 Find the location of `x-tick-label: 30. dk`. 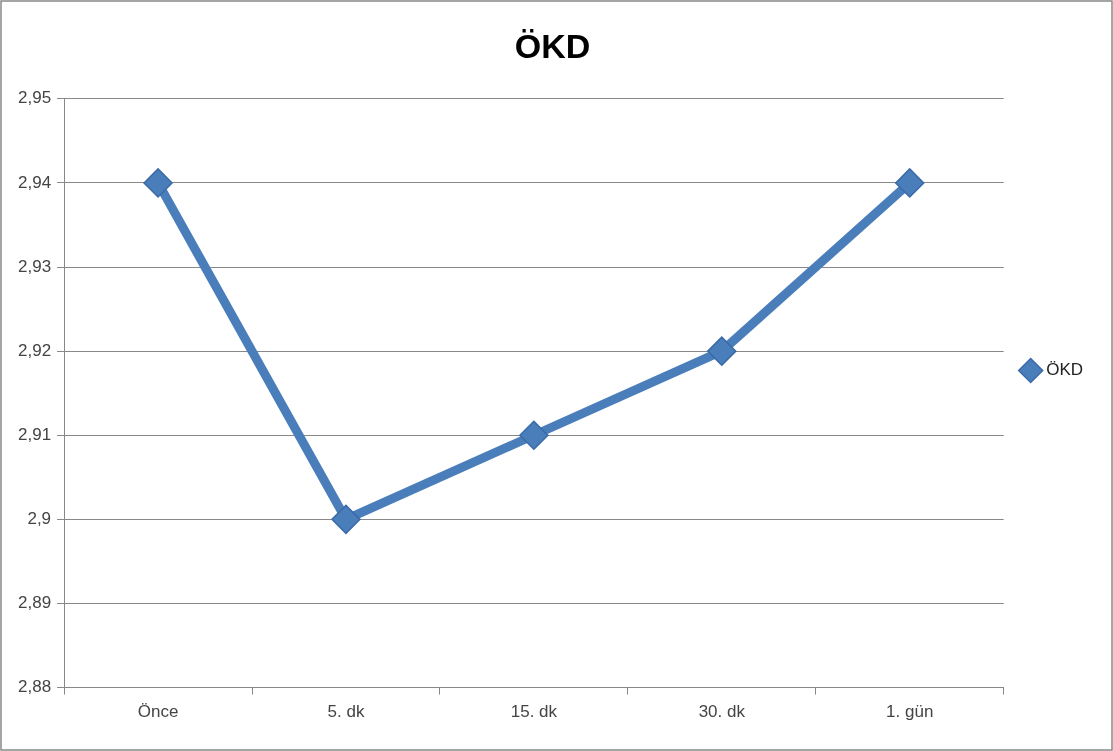

x-tick-label: 30. dk is located at coordinates (722, 712).